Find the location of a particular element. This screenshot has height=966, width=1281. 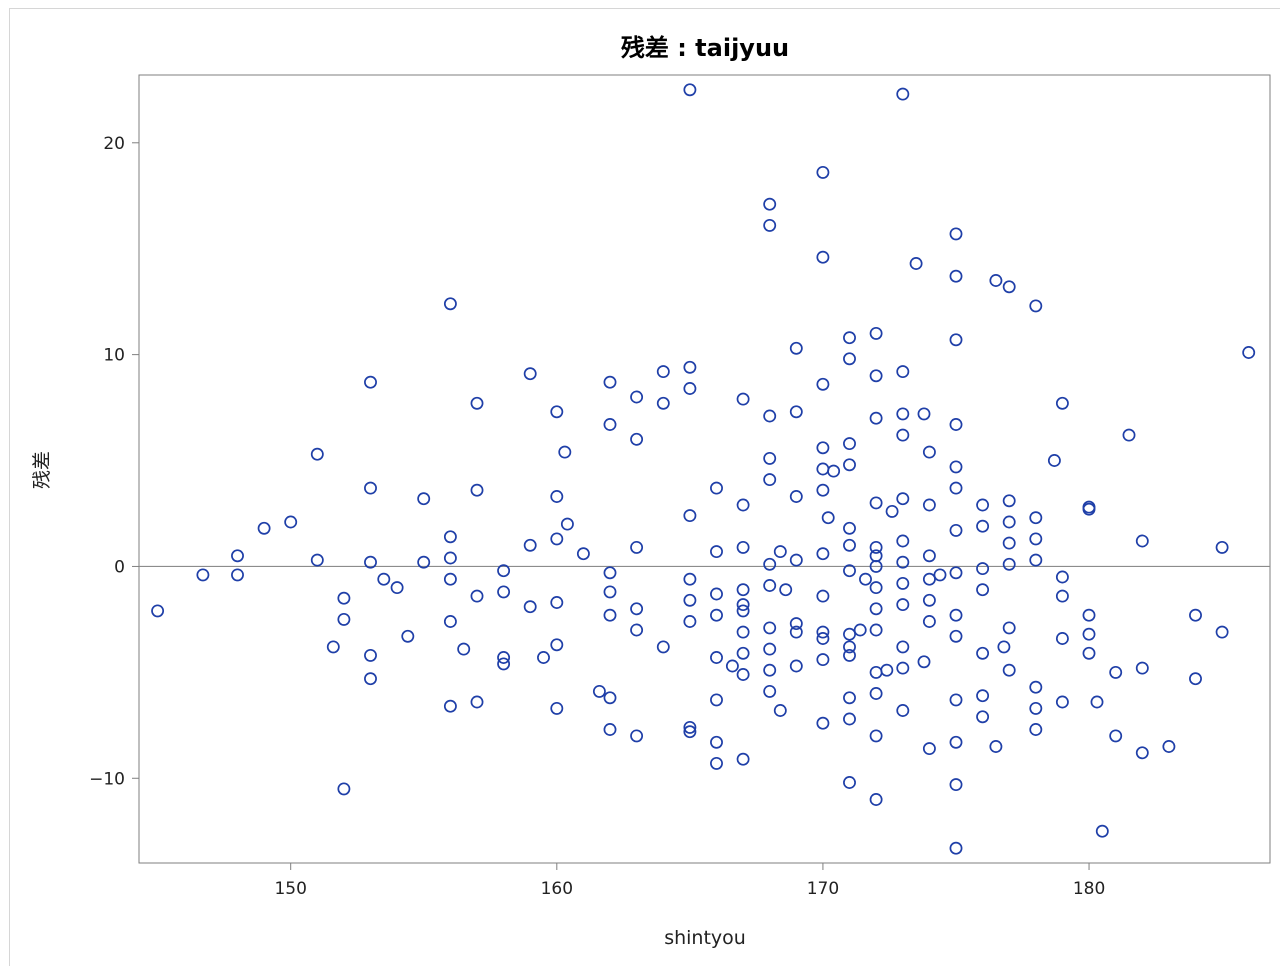

y-tick-label: 20 is located at coordinates (114, 144).